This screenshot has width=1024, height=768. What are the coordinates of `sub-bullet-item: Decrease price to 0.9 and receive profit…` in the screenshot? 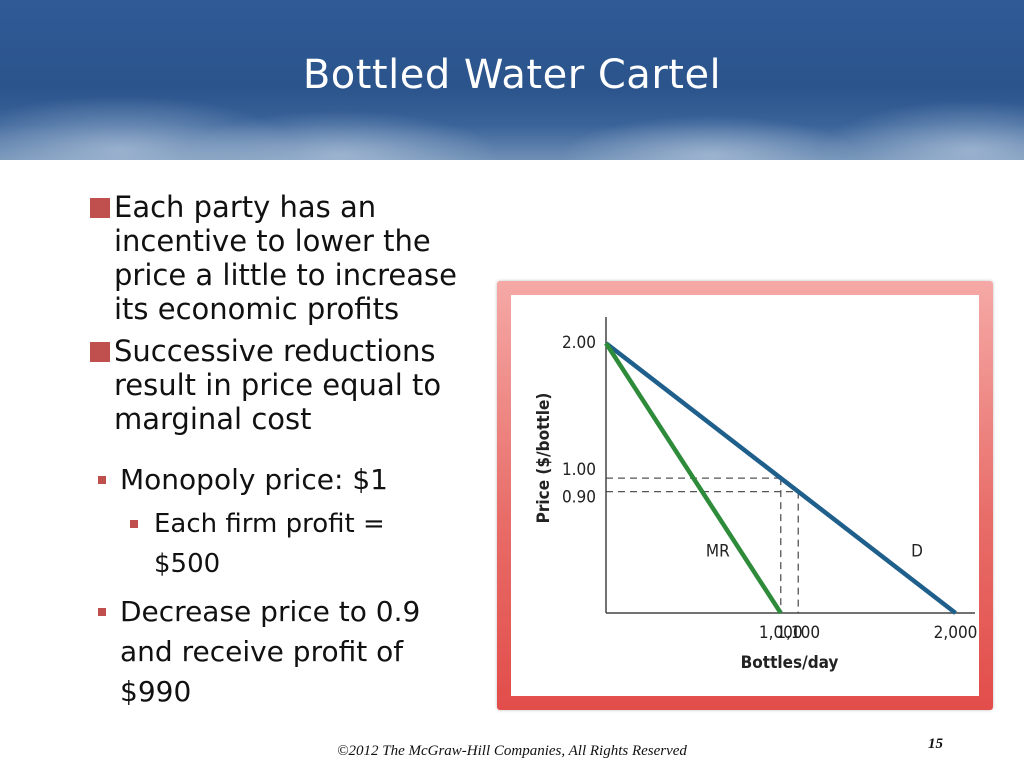 It's located at (263, 652).